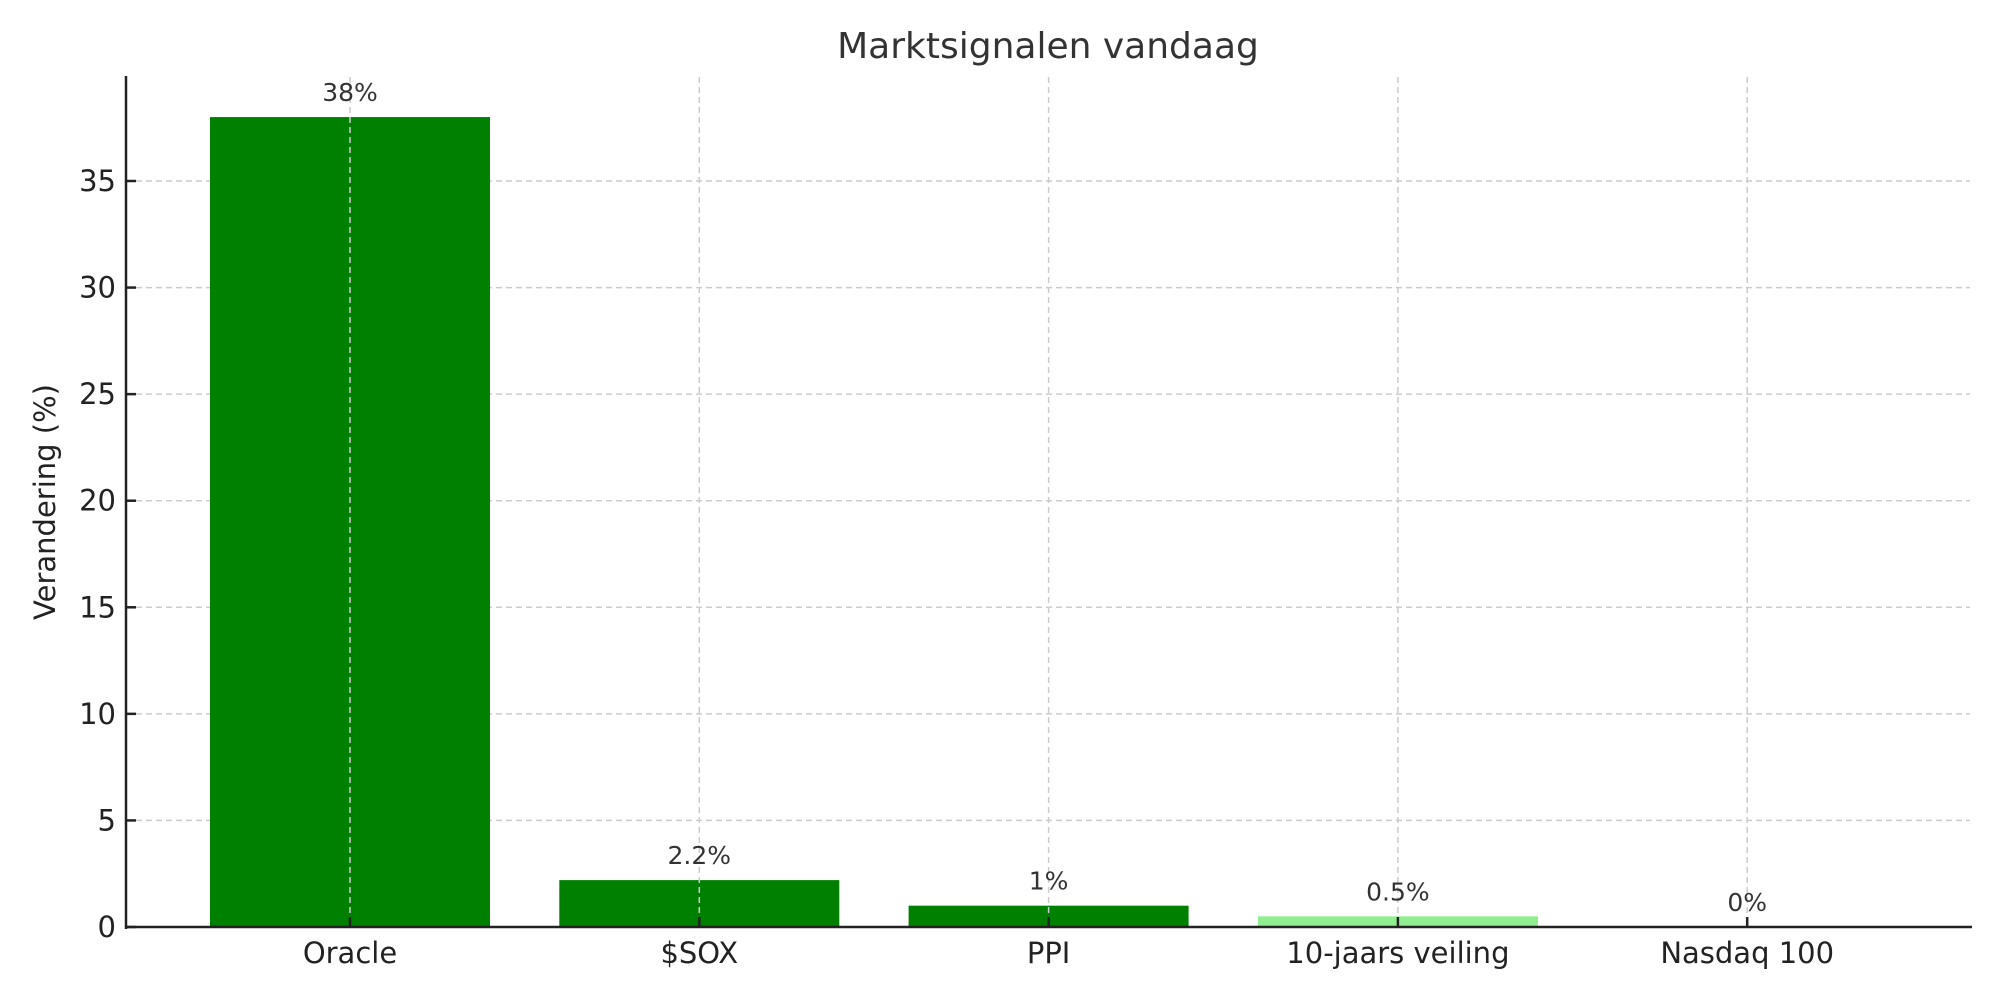  I want to click on x-tick-label: Oracle, so click(350, 953).